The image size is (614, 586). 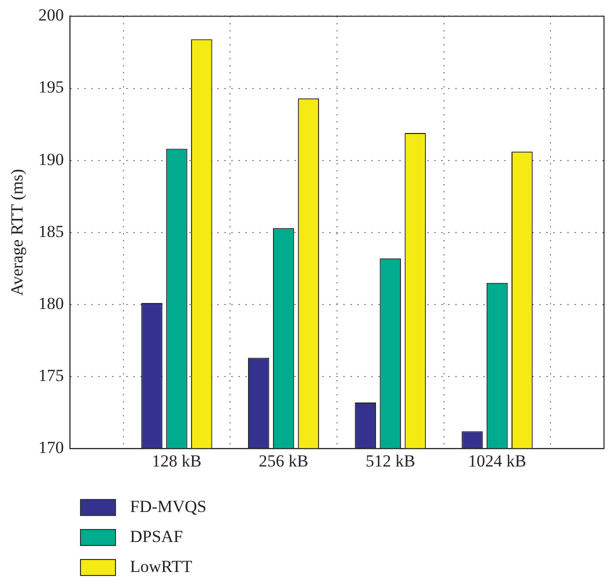 What do you see at coordinates (283, 460) in the screenshot?
I see `x-tick-label: 256 kB` at bounding box center [283, 460].